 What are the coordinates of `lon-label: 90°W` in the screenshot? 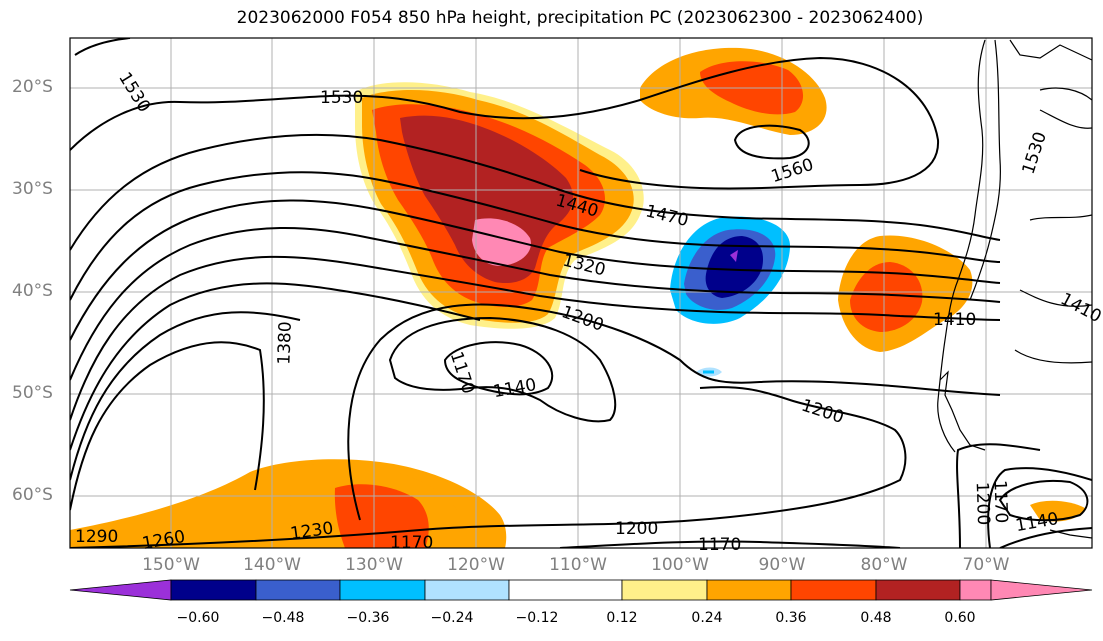 It's located at (782, 565).